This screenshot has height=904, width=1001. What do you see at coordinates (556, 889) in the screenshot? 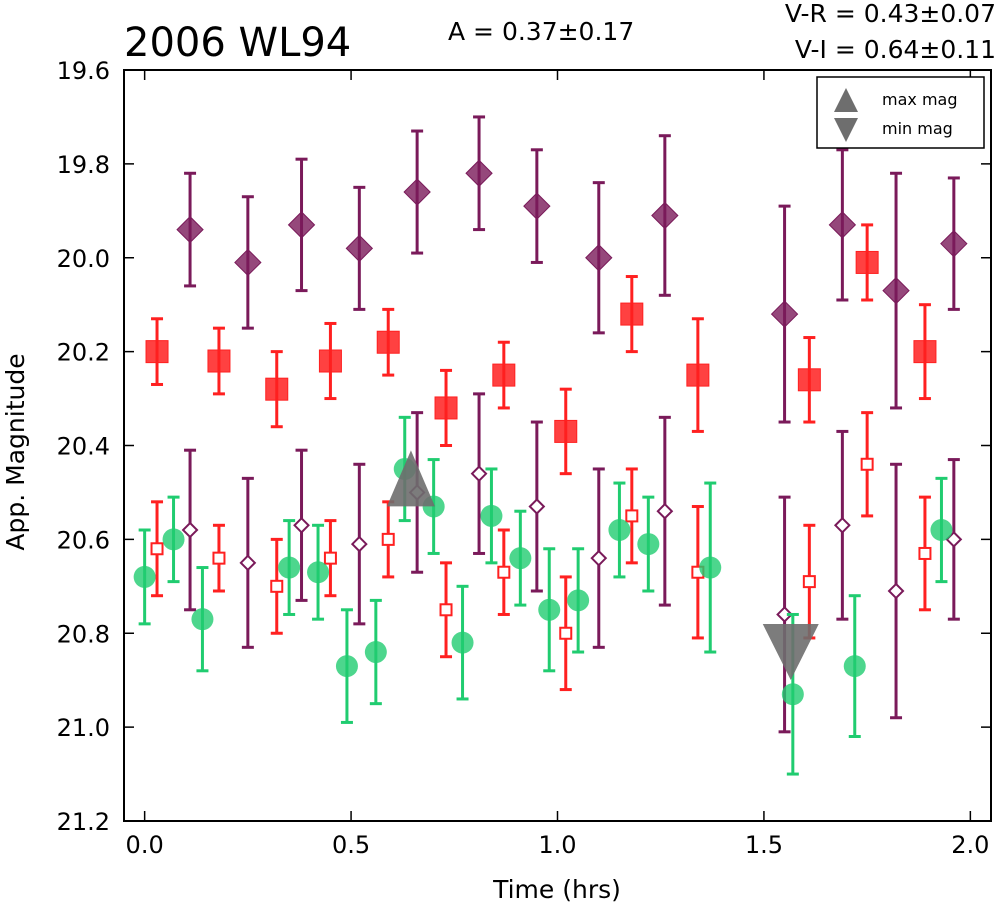
I see `x-axis-label: Time (hrs)` at bounding box center [556, 889].